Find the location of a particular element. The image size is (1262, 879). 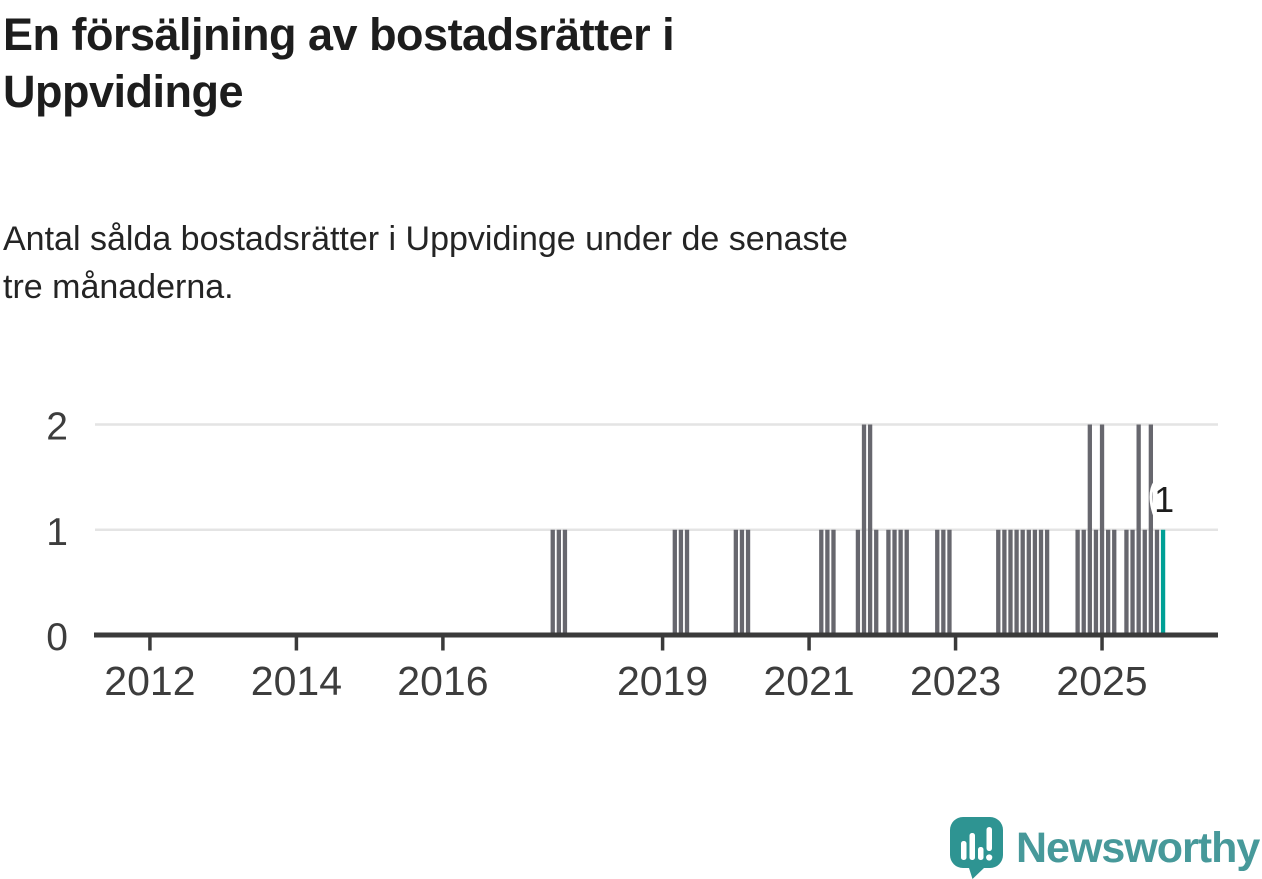

x-tick-label-2025: 2025 is located at coordinates (1101, 681).